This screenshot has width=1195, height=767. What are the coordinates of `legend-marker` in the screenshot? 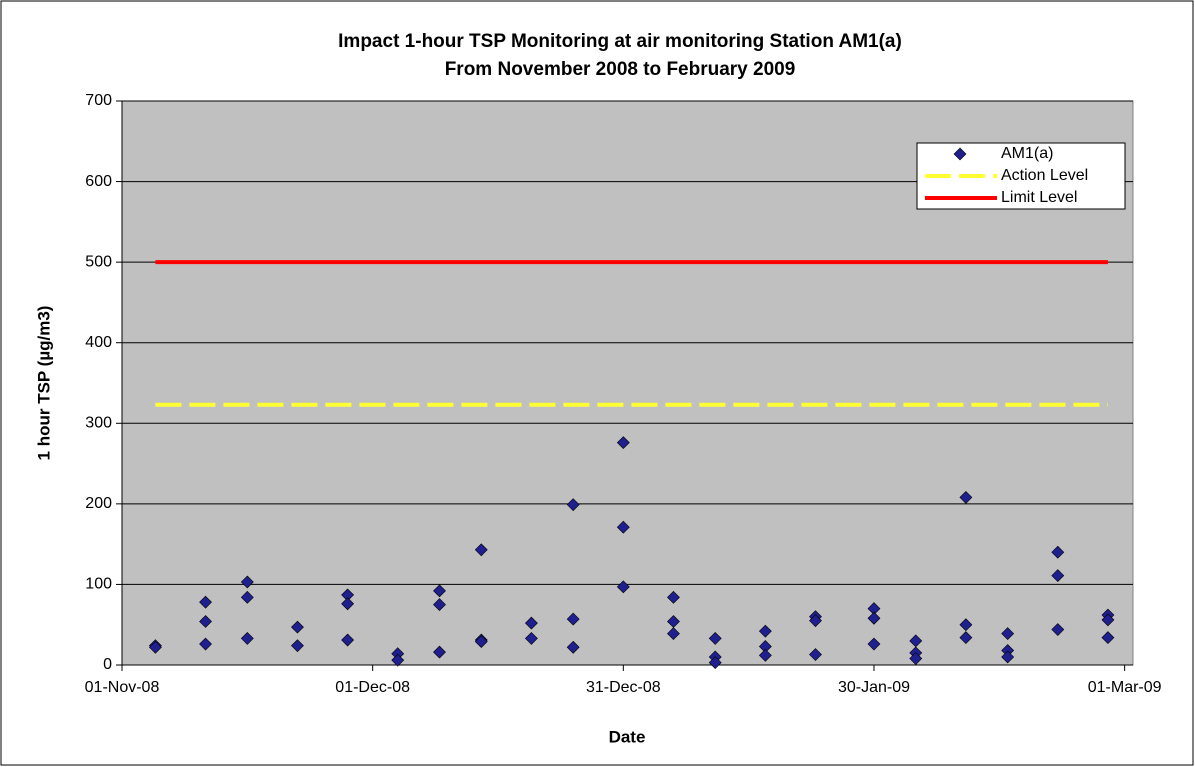 It's located at (960, 154).